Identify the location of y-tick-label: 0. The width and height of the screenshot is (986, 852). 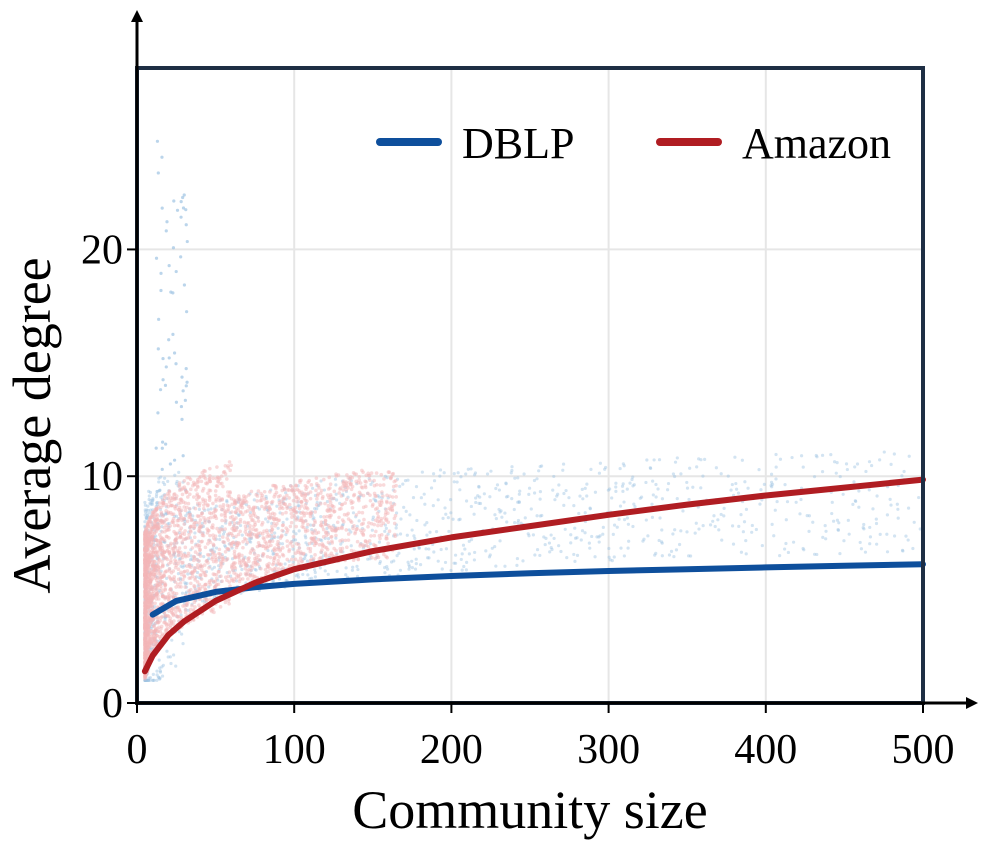
(112, 704).